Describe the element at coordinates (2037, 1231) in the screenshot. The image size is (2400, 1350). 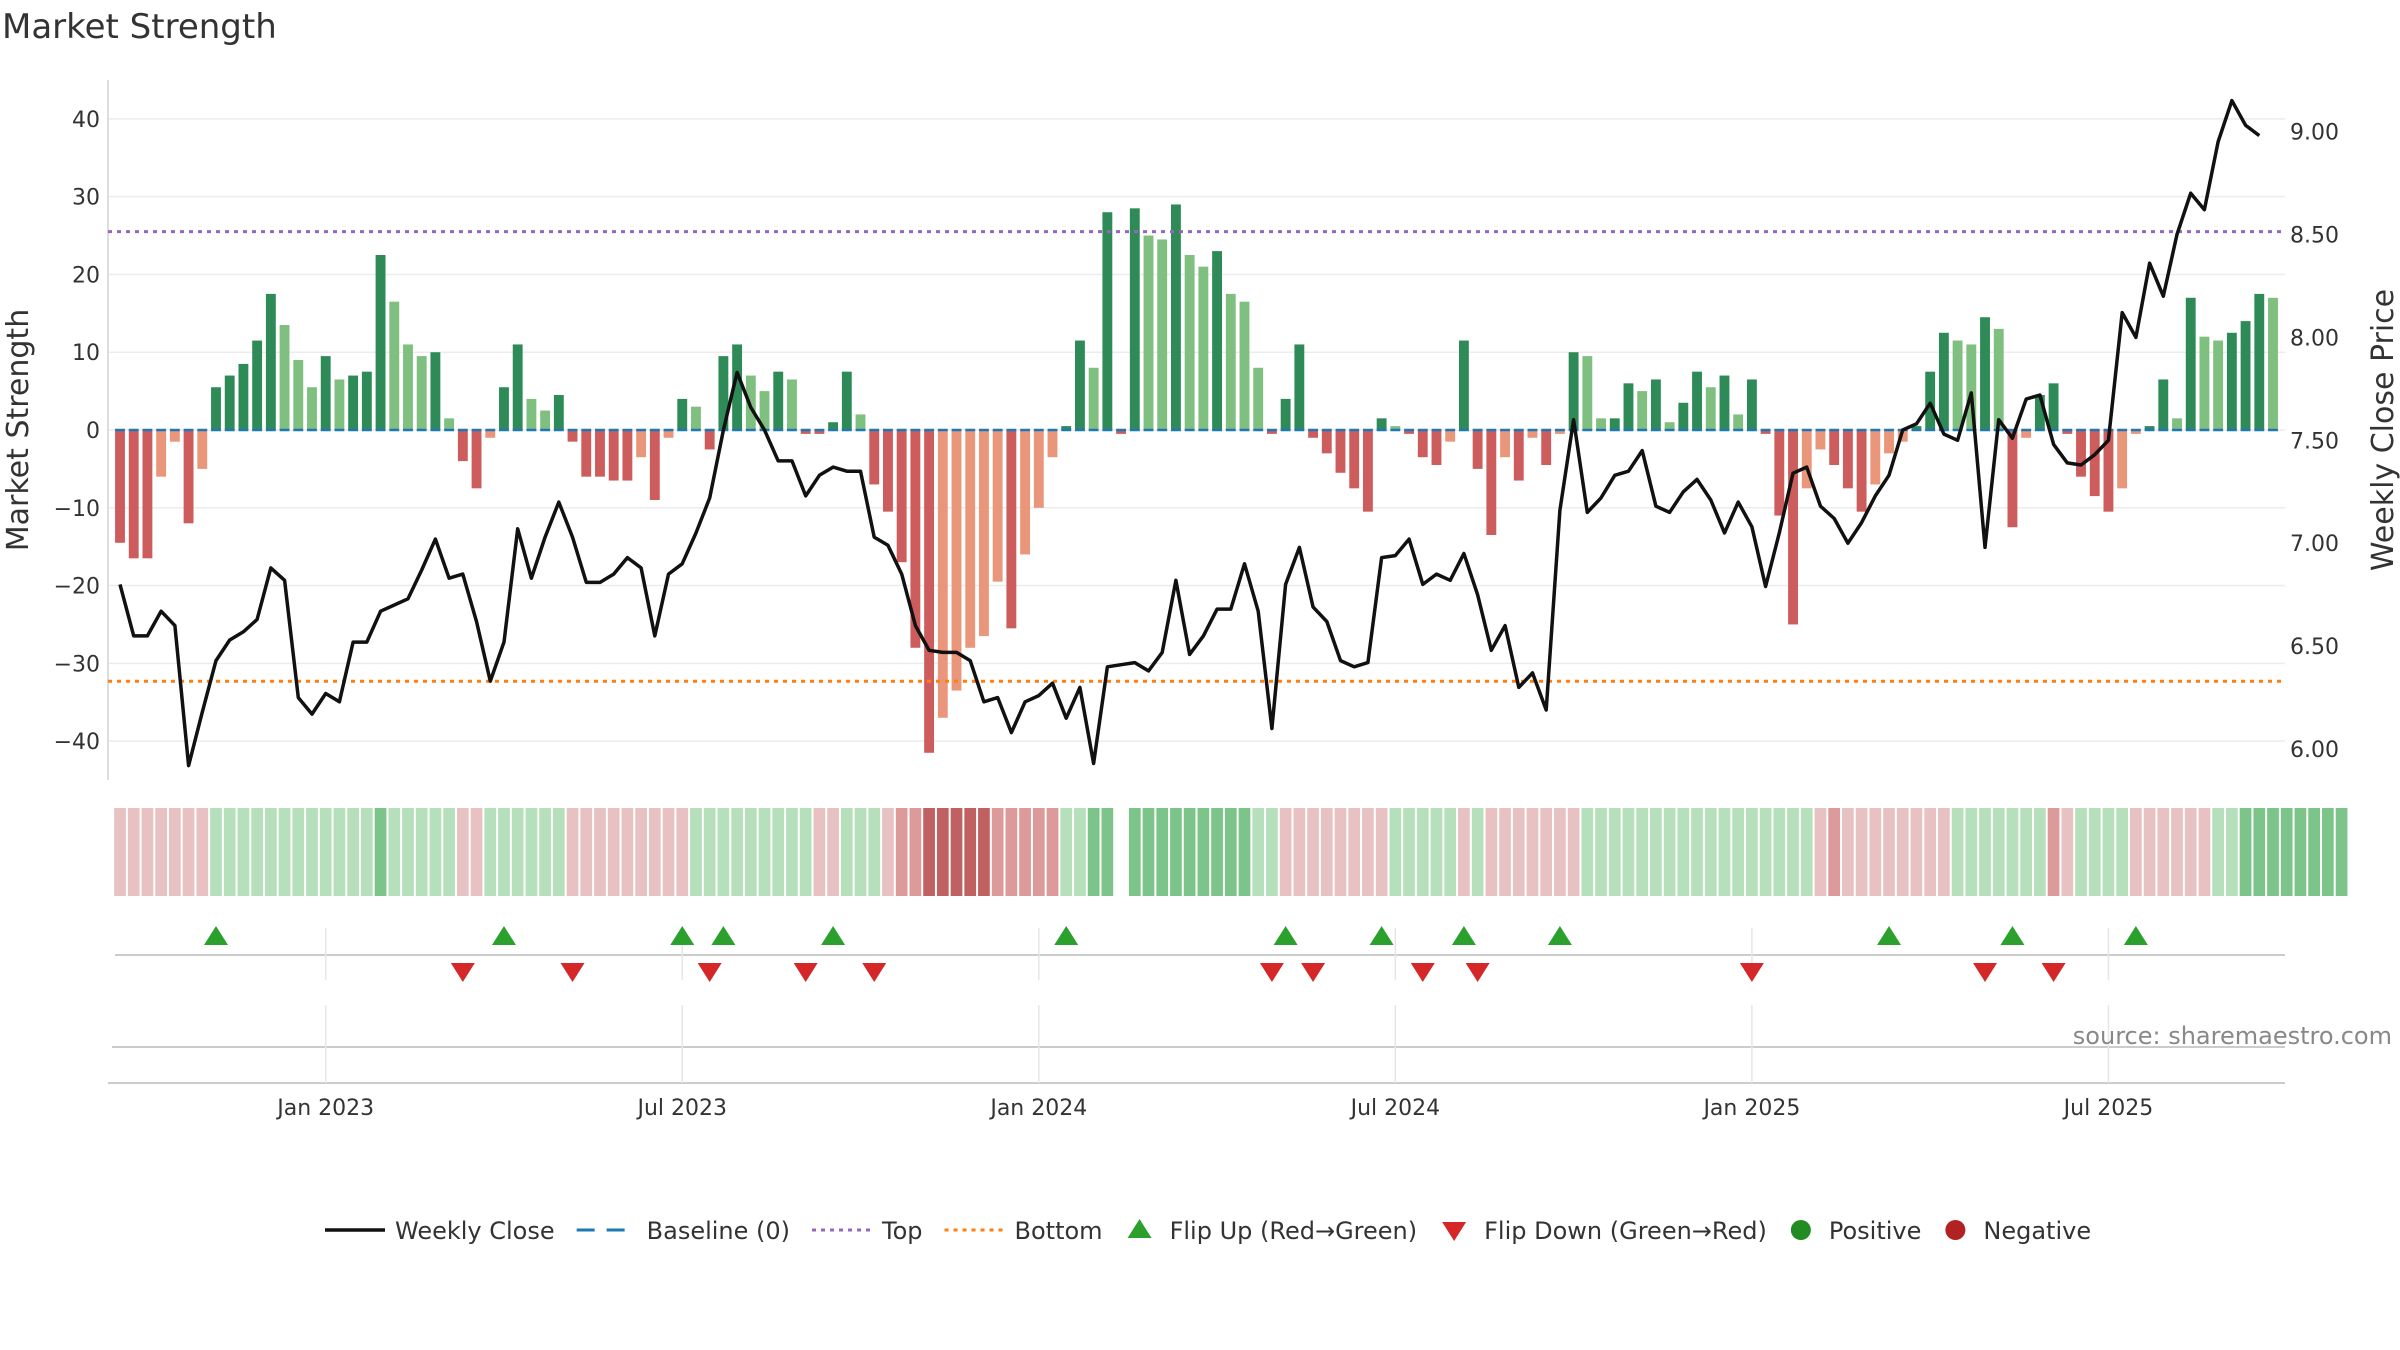
I see `legend-negative-label: Negative` at that location.